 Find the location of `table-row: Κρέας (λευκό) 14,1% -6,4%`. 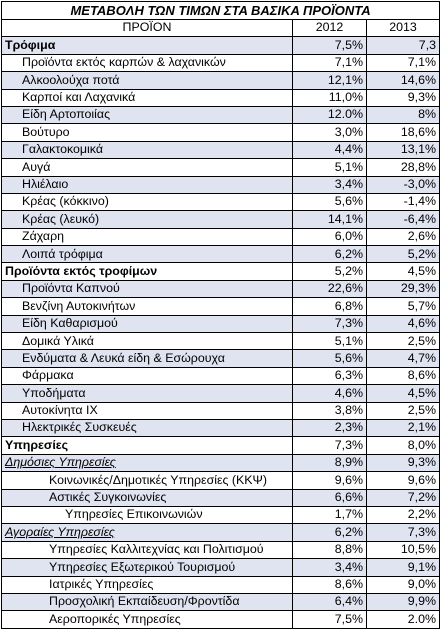

table-row: Κρέας (λευκό) 14,1% -6,4% is located at coordinates (220, 219).